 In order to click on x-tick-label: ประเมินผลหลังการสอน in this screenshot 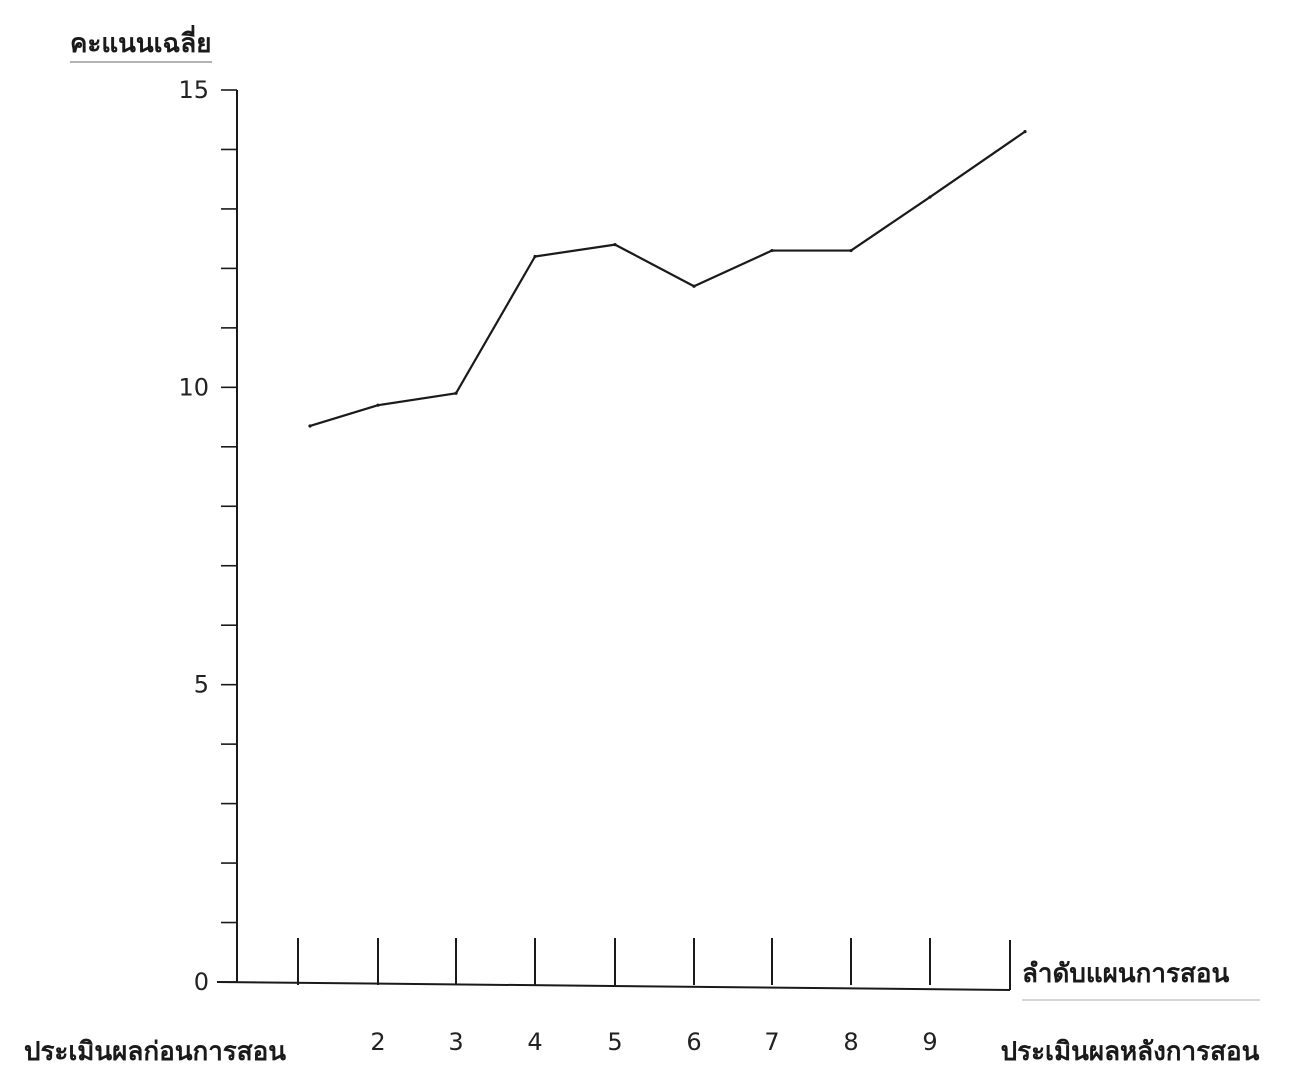, I will do `click(1130, 1052)`.